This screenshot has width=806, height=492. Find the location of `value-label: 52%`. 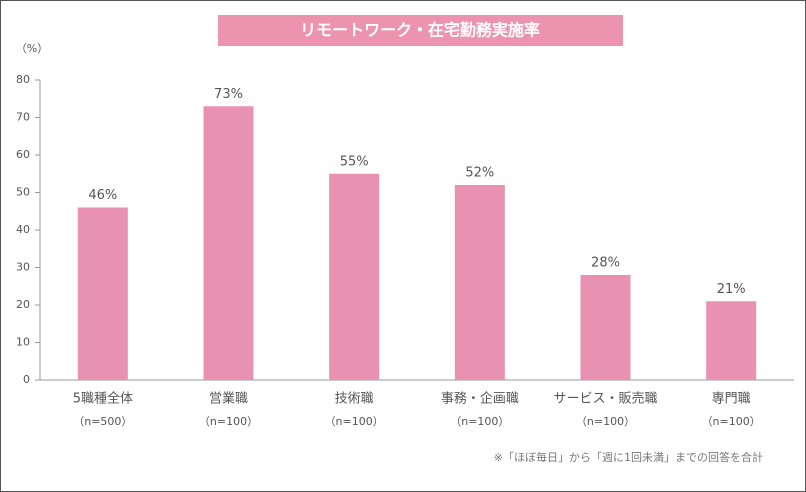

value-label: 52% is located at coordinates (479, 173).